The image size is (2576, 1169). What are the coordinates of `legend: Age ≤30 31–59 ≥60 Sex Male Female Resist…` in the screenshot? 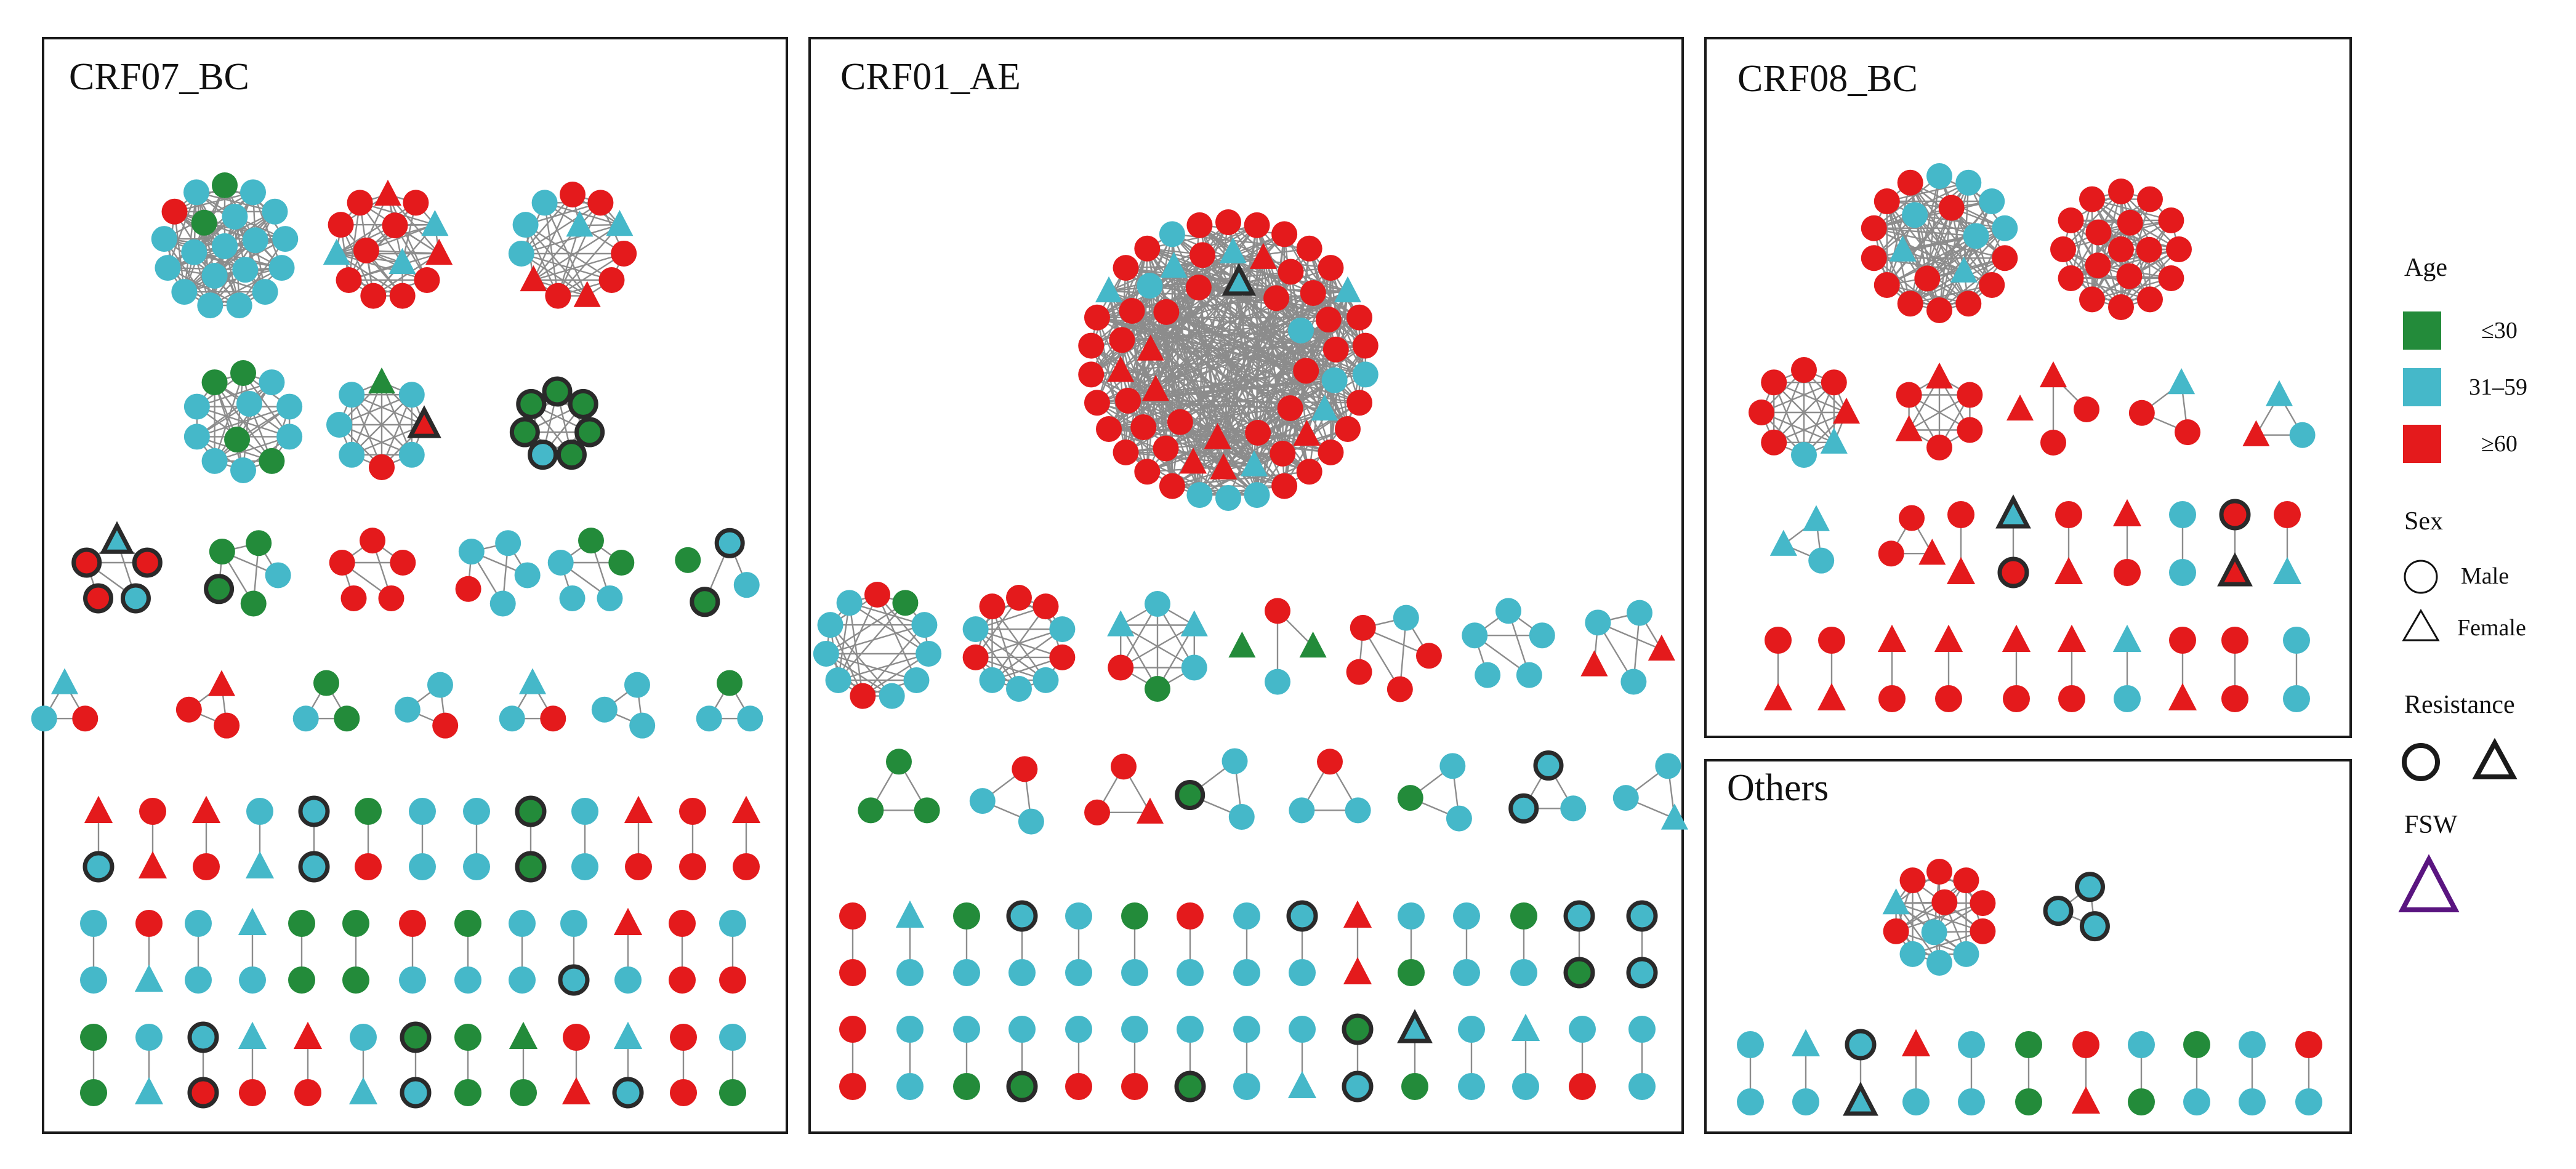 It's located at (2462, 583).